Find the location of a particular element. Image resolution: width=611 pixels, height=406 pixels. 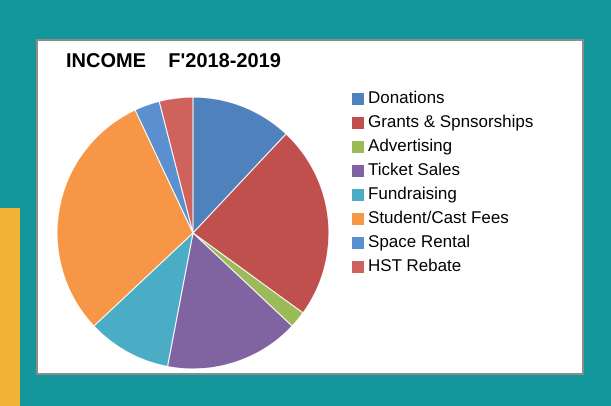

legend-label: Student/Cast Fees is located at coordinates (438, 217).